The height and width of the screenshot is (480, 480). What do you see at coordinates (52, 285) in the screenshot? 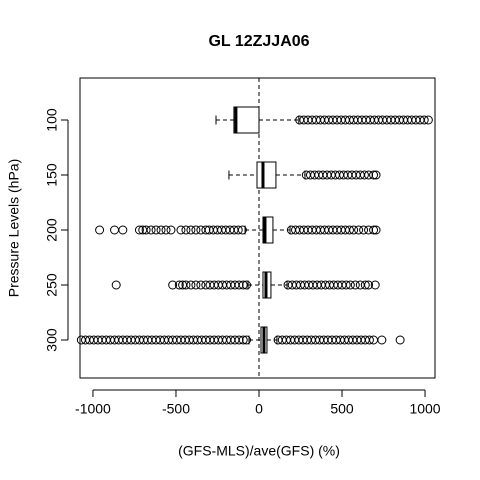
I see `y-tick-label: 250` at bounding box center [52, 285].